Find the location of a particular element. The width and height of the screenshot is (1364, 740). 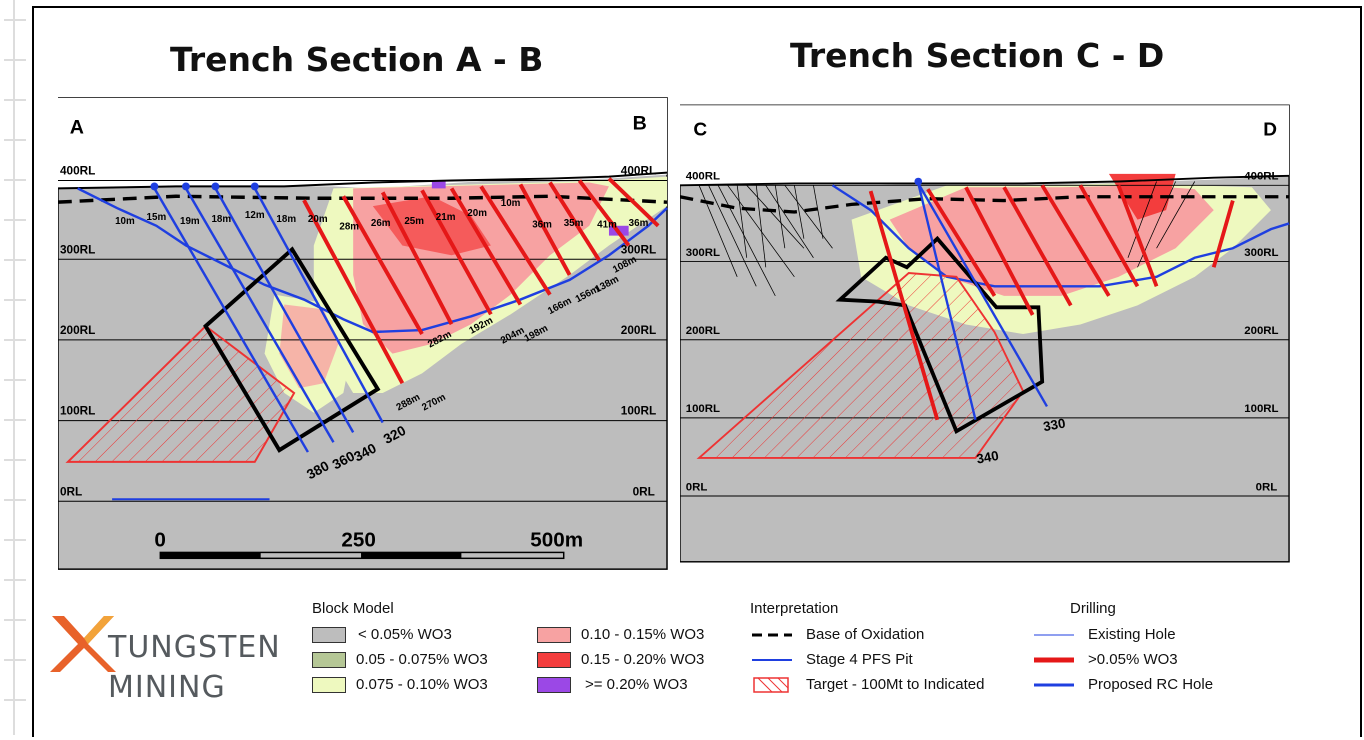

tungsten-x-logo-icon is located at coordinates (83, 644).